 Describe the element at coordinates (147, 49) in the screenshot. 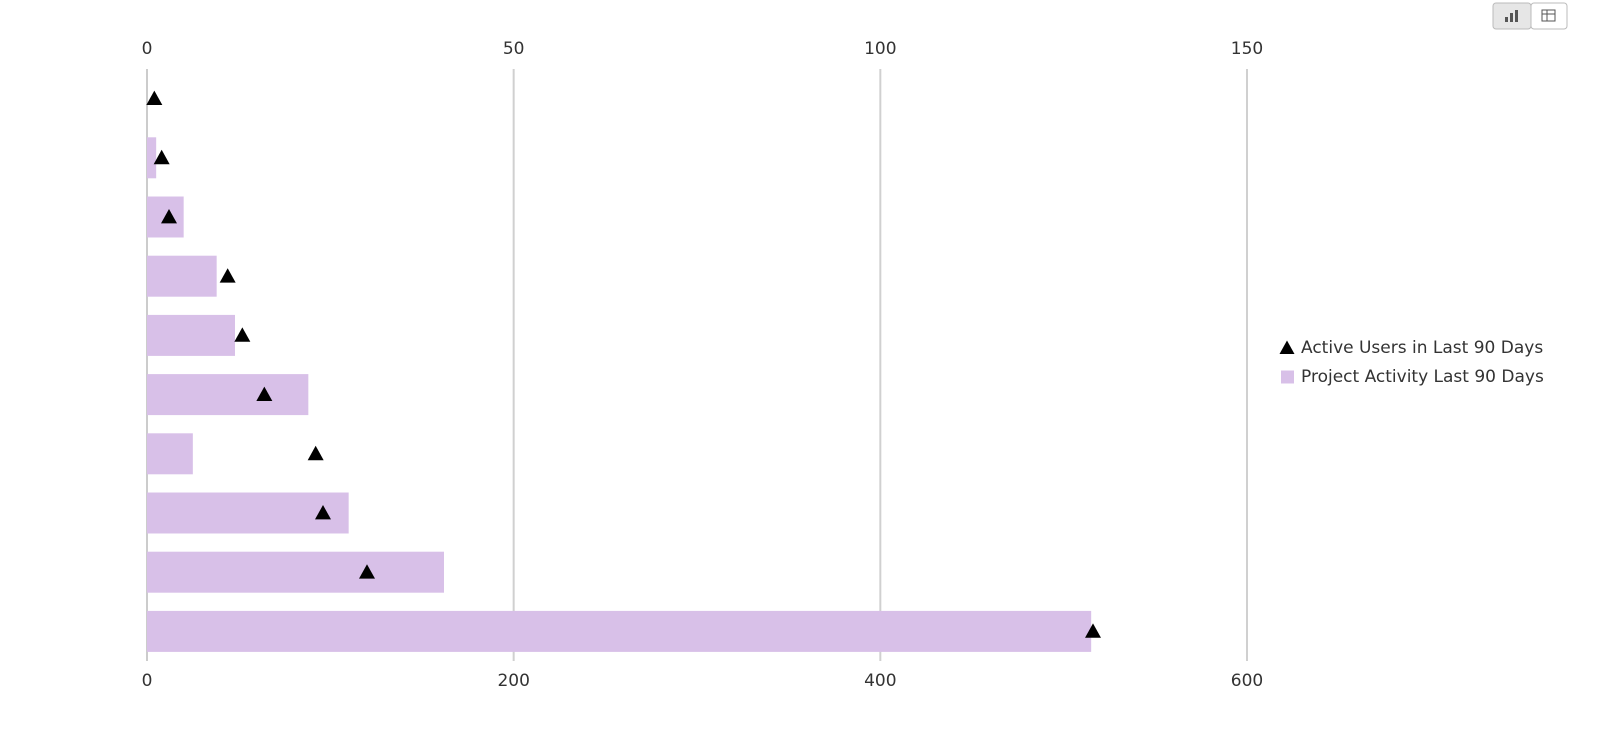

I see `x2-tick-label: 0` at that location.